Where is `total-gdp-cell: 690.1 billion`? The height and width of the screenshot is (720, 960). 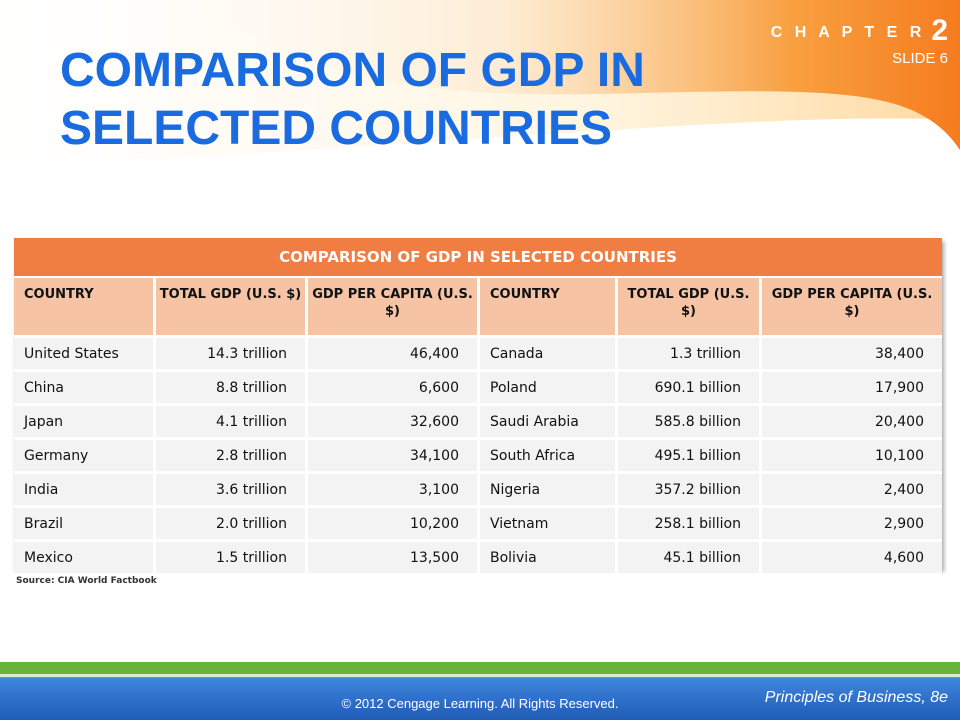 total-gdp-cell: 690.1 billion is located at coordinates (690, 389).